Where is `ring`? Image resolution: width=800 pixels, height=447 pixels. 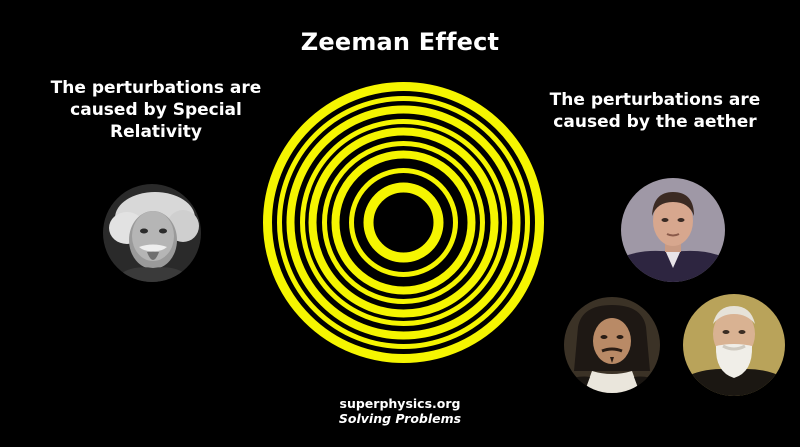
ring is located at coordinates (403, 222).